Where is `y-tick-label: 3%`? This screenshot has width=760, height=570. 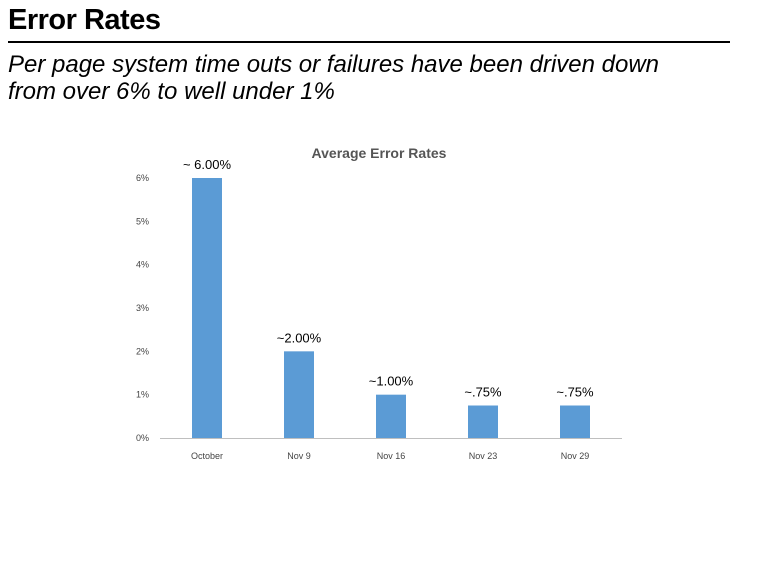 y-tick-label: 3% is located at coordinates (142, 308).